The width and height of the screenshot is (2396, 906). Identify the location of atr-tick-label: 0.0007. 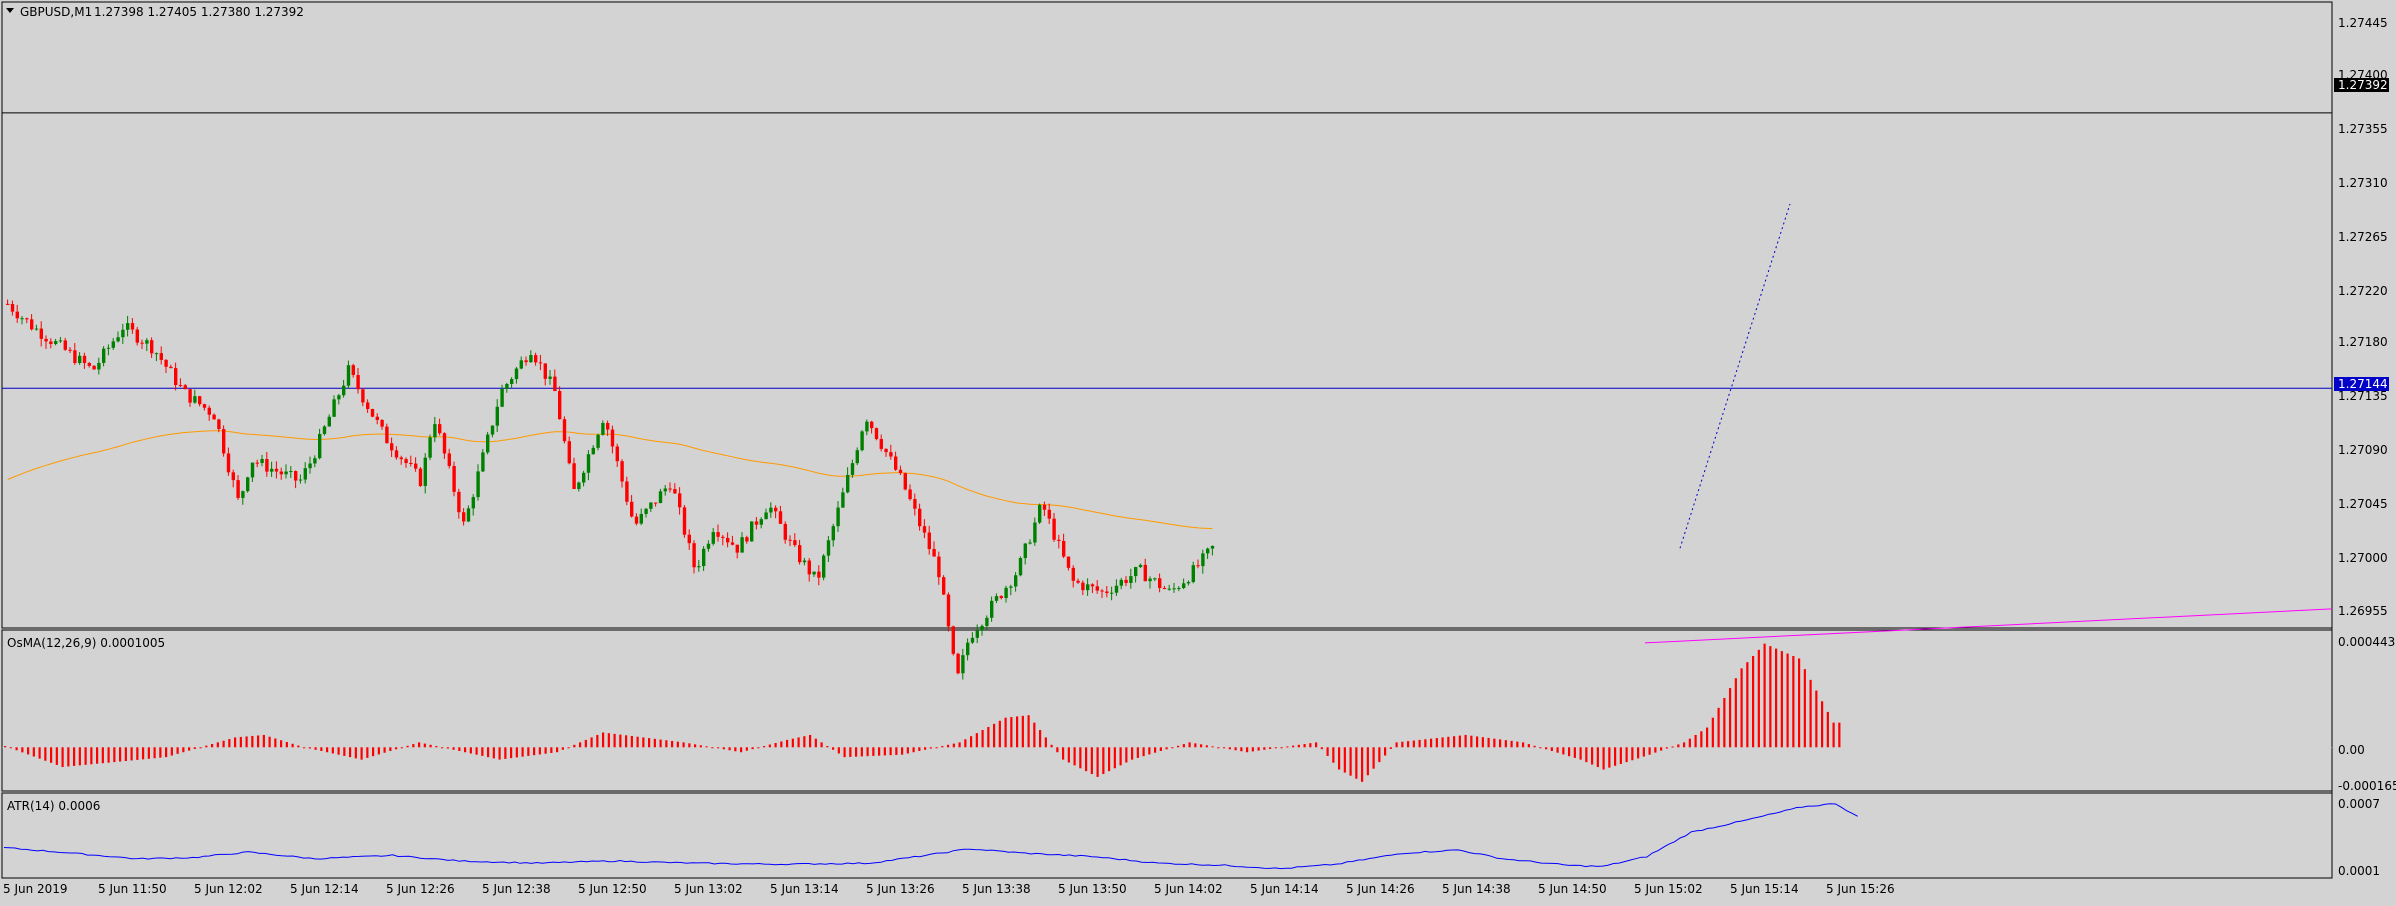
(2359, 804).